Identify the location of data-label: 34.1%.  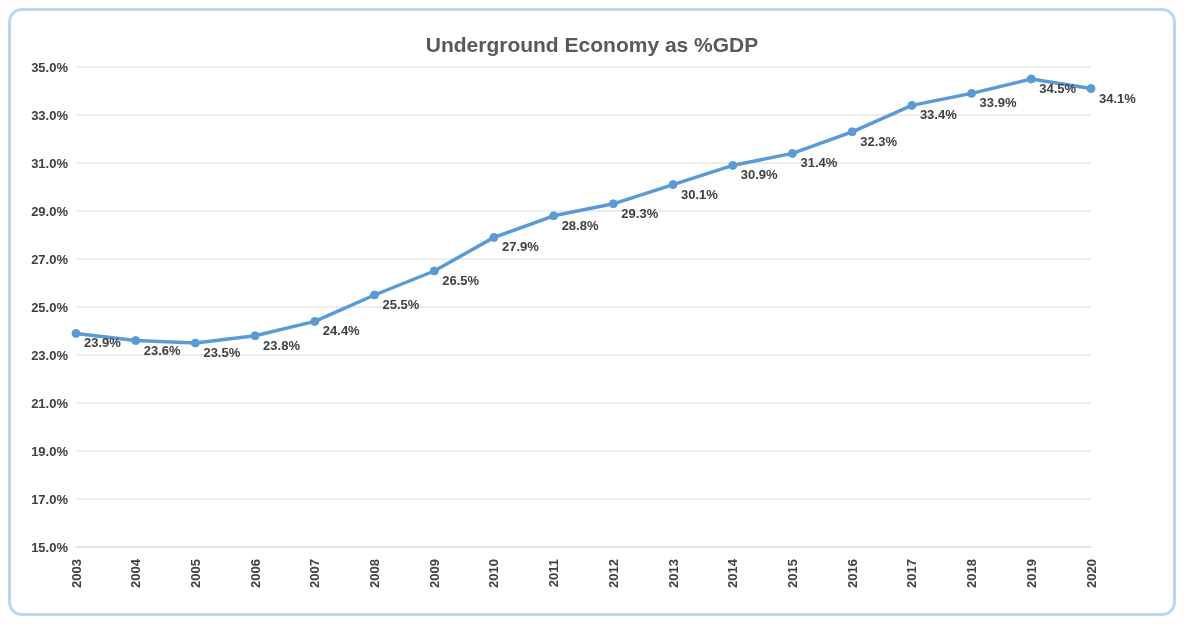
(1118, 98).